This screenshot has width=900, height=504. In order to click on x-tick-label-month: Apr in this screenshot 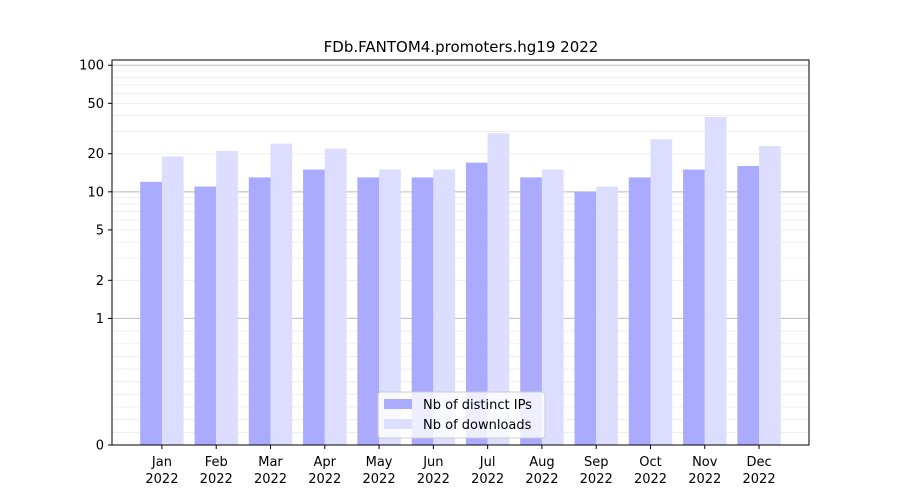, I will do `click(325, 462)`.